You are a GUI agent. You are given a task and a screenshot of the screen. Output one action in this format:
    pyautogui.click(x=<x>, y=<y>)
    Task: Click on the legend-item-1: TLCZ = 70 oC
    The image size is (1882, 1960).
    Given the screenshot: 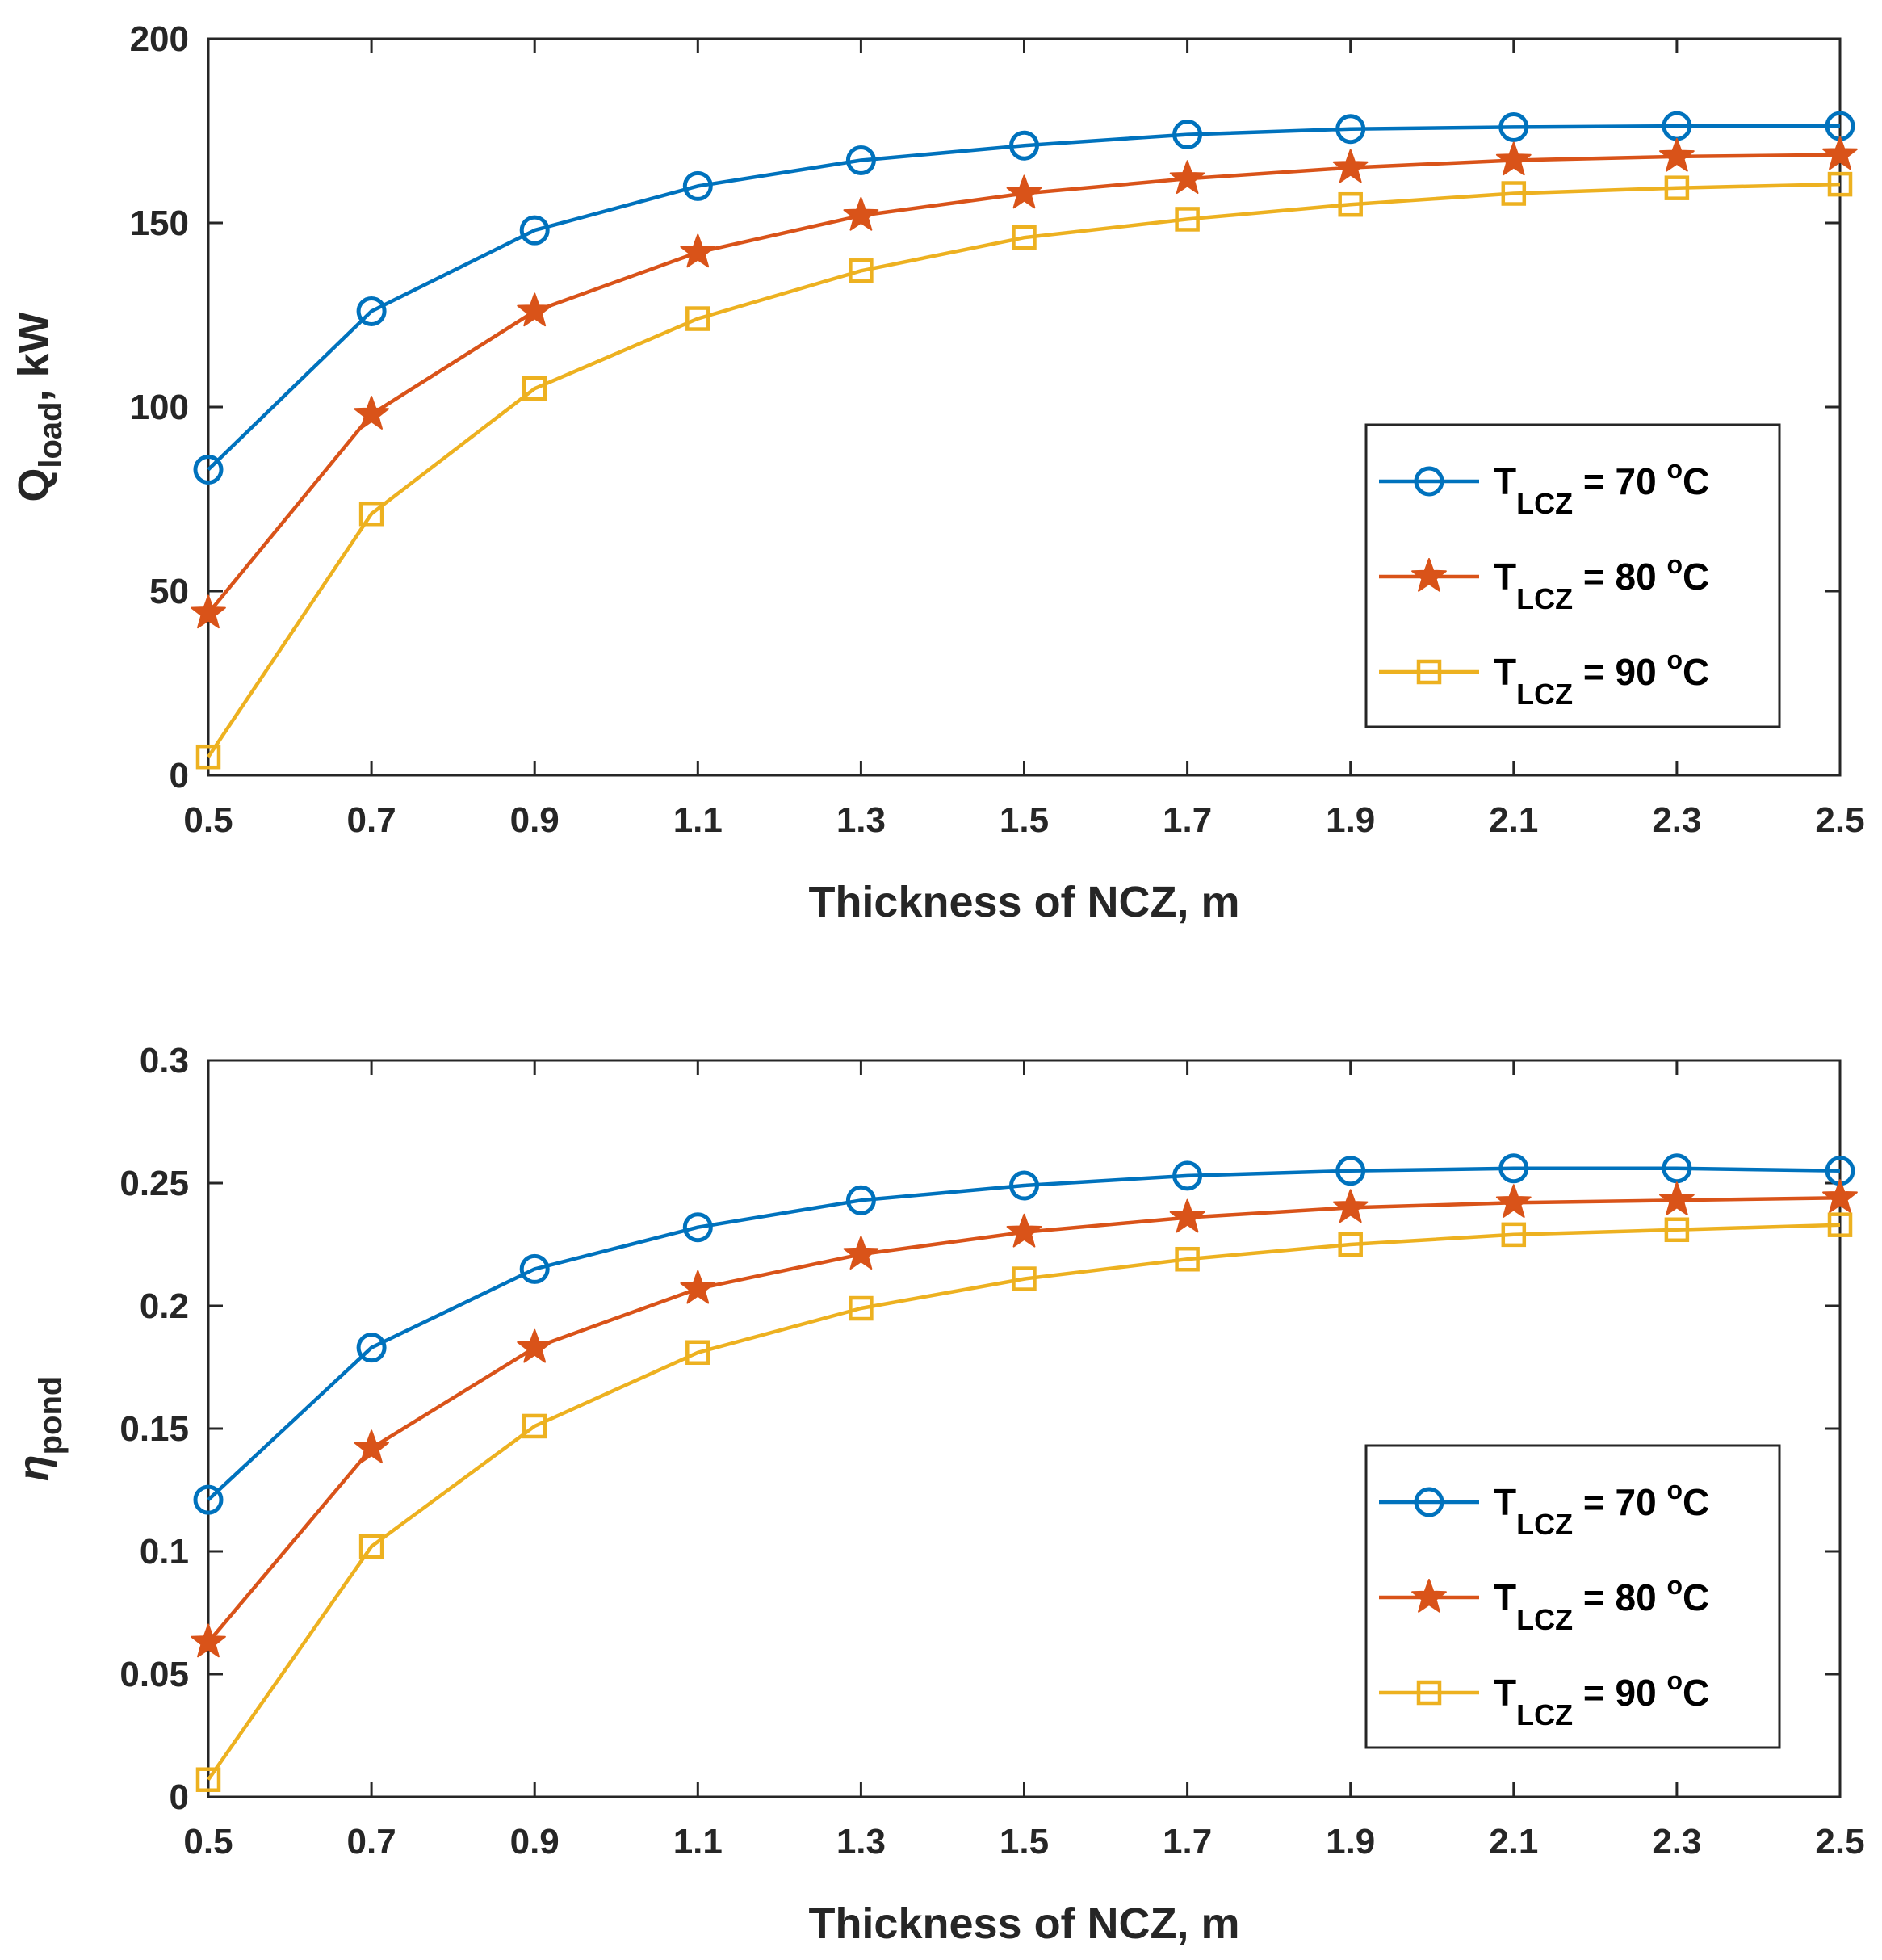 What is the action you would take?
    pyautogui.click(x=1544, y=487)
    